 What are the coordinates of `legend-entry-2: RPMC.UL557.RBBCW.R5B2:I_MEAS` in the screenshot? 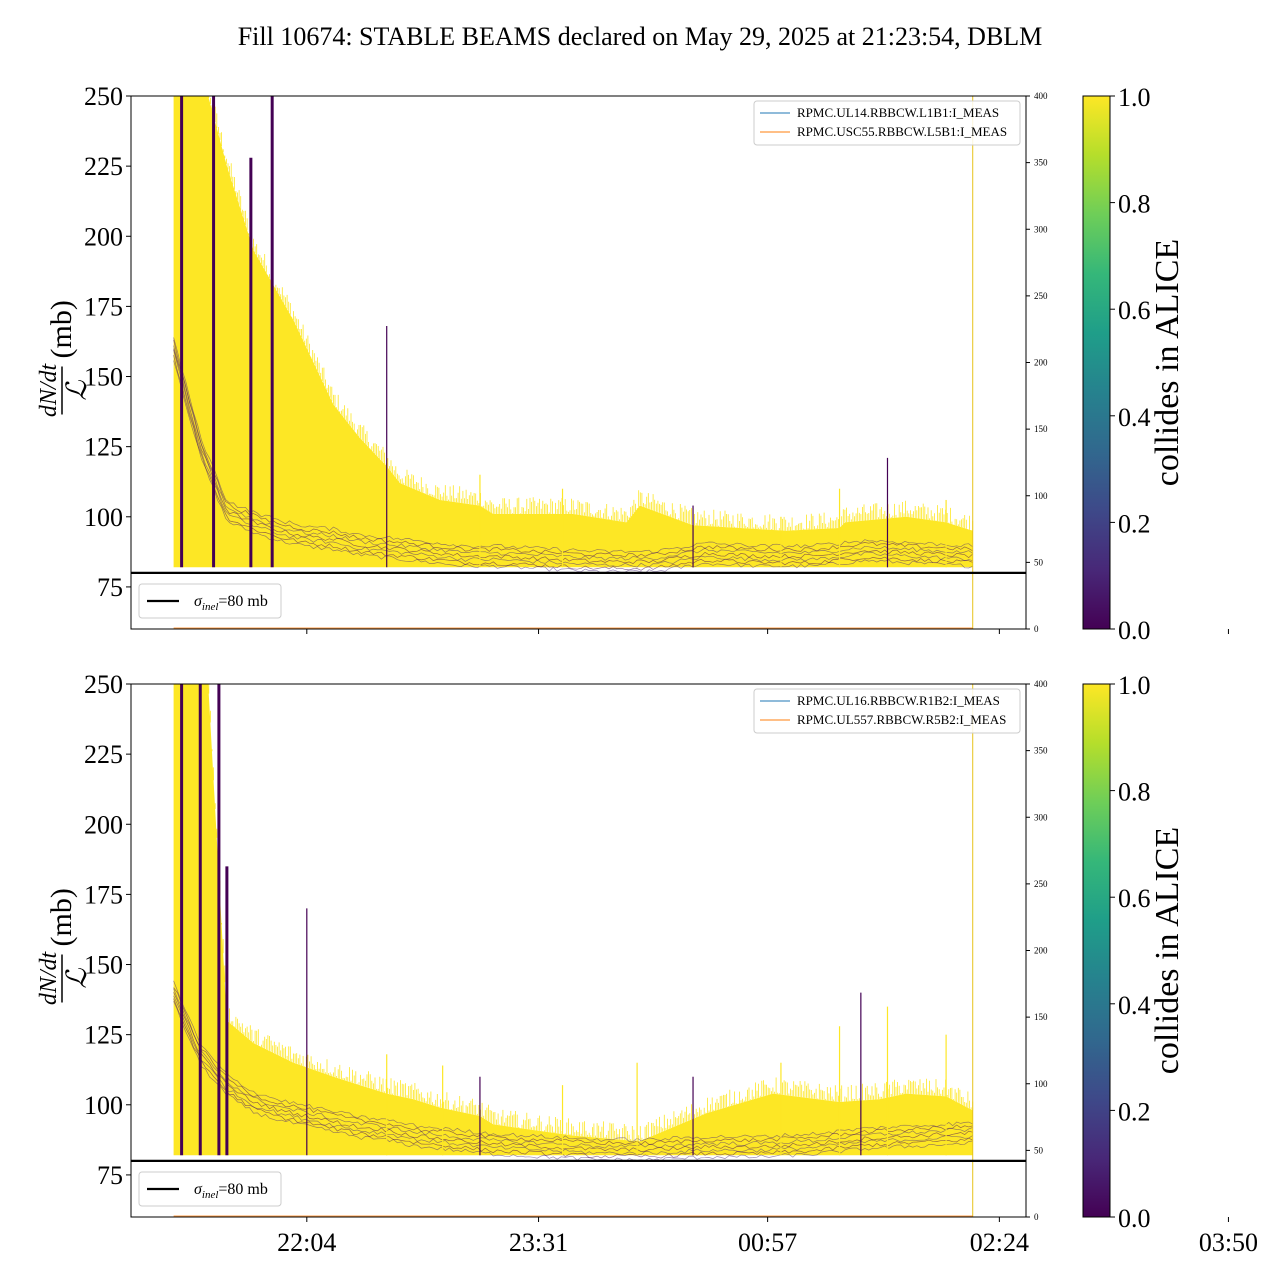 It's located at (901, 719).